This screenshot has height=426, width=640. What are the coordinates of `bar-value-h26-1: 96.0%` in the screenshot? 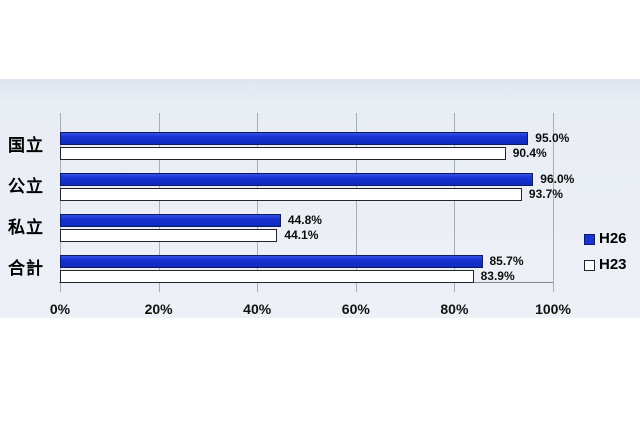 It's located at (557, 179).